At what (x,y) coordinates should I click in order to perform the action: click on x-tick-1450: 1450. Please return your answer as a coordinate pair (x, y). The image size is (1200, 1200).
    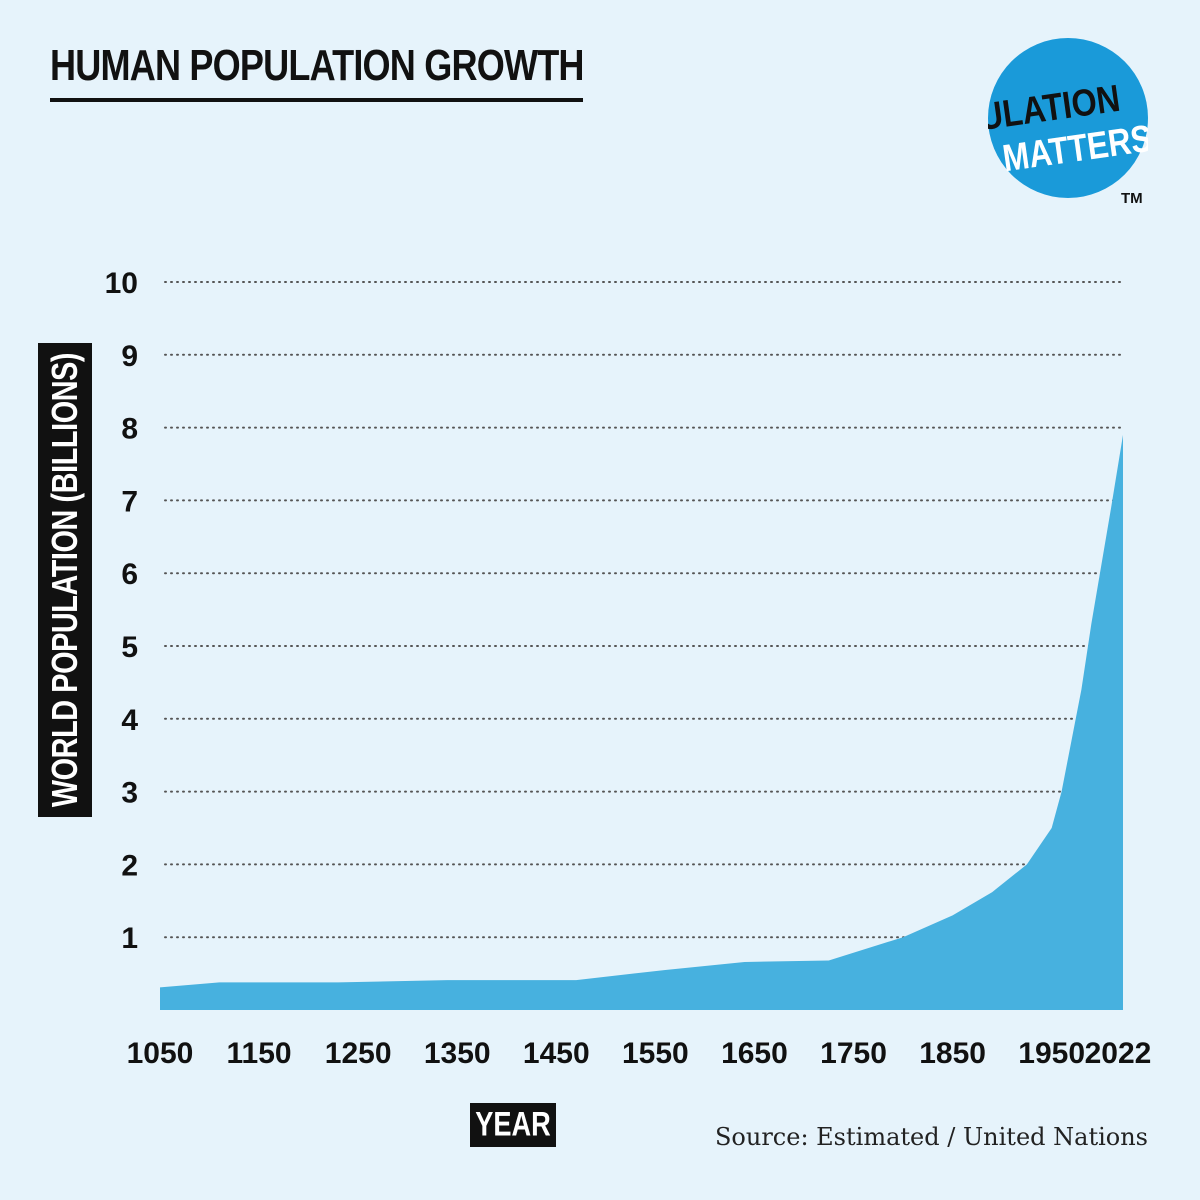
    Looking at the image, I should click on (556, 1053).